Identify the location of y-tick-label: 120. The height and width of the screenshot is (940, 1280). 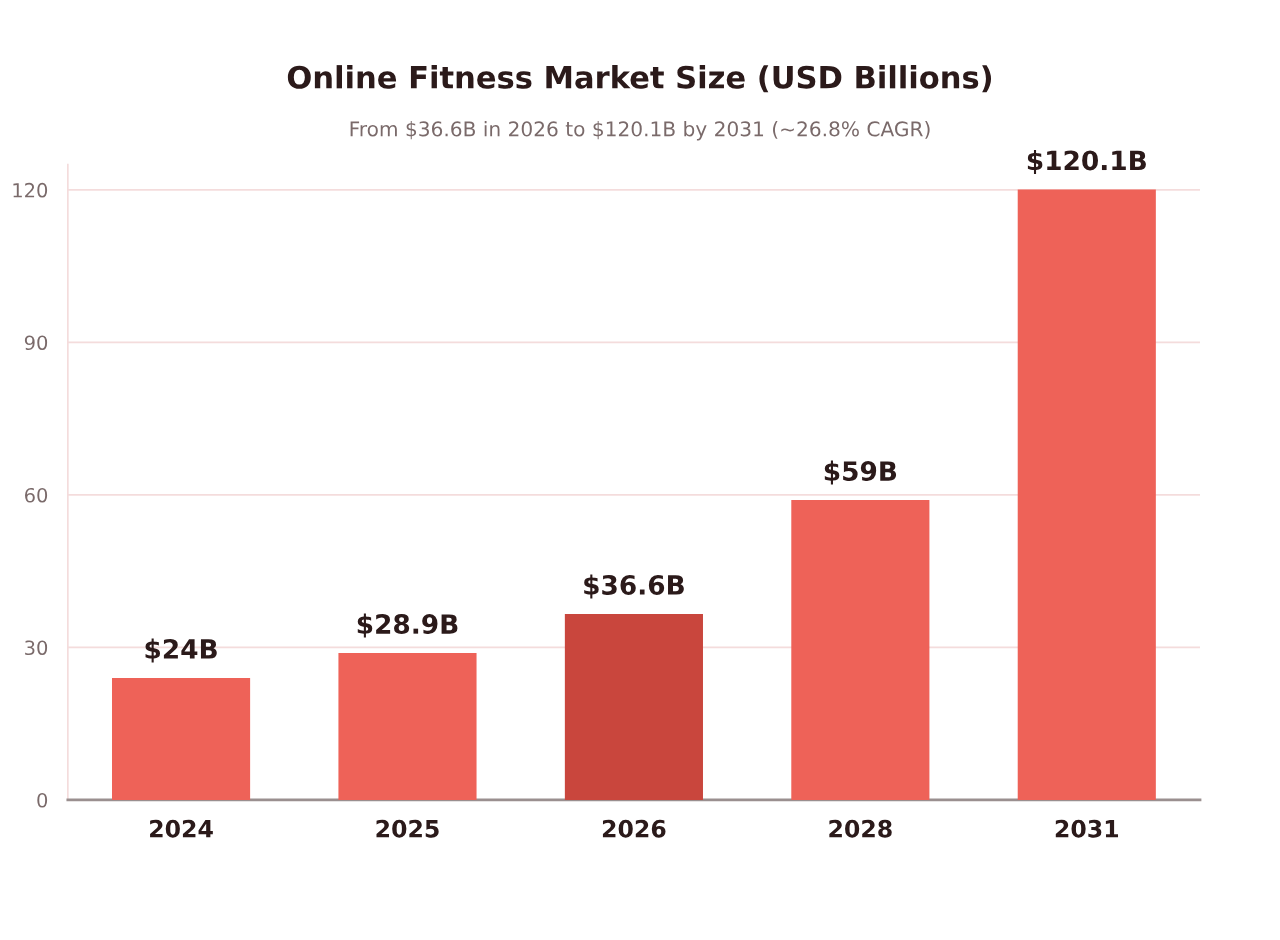
(30, 190).